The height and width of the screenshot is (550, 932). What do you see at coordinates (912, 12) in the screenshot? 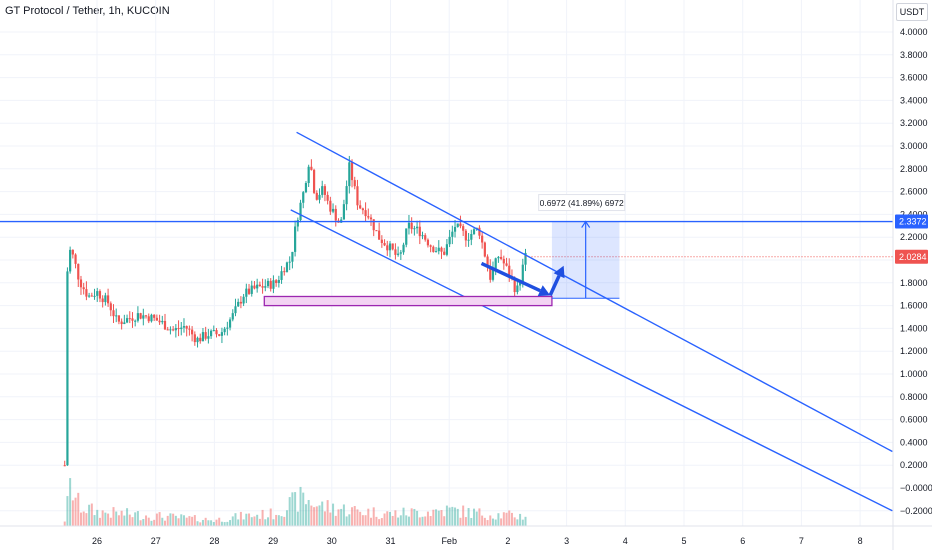
I see `currency-unit-button: USDT` at bounding box center [912, 12].